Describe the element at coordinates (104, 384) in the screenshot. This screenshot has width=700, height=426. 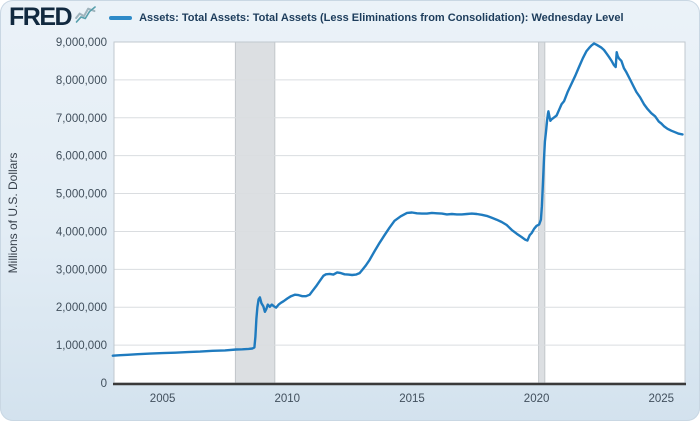
I see `y-tick-label: 0` at that location.